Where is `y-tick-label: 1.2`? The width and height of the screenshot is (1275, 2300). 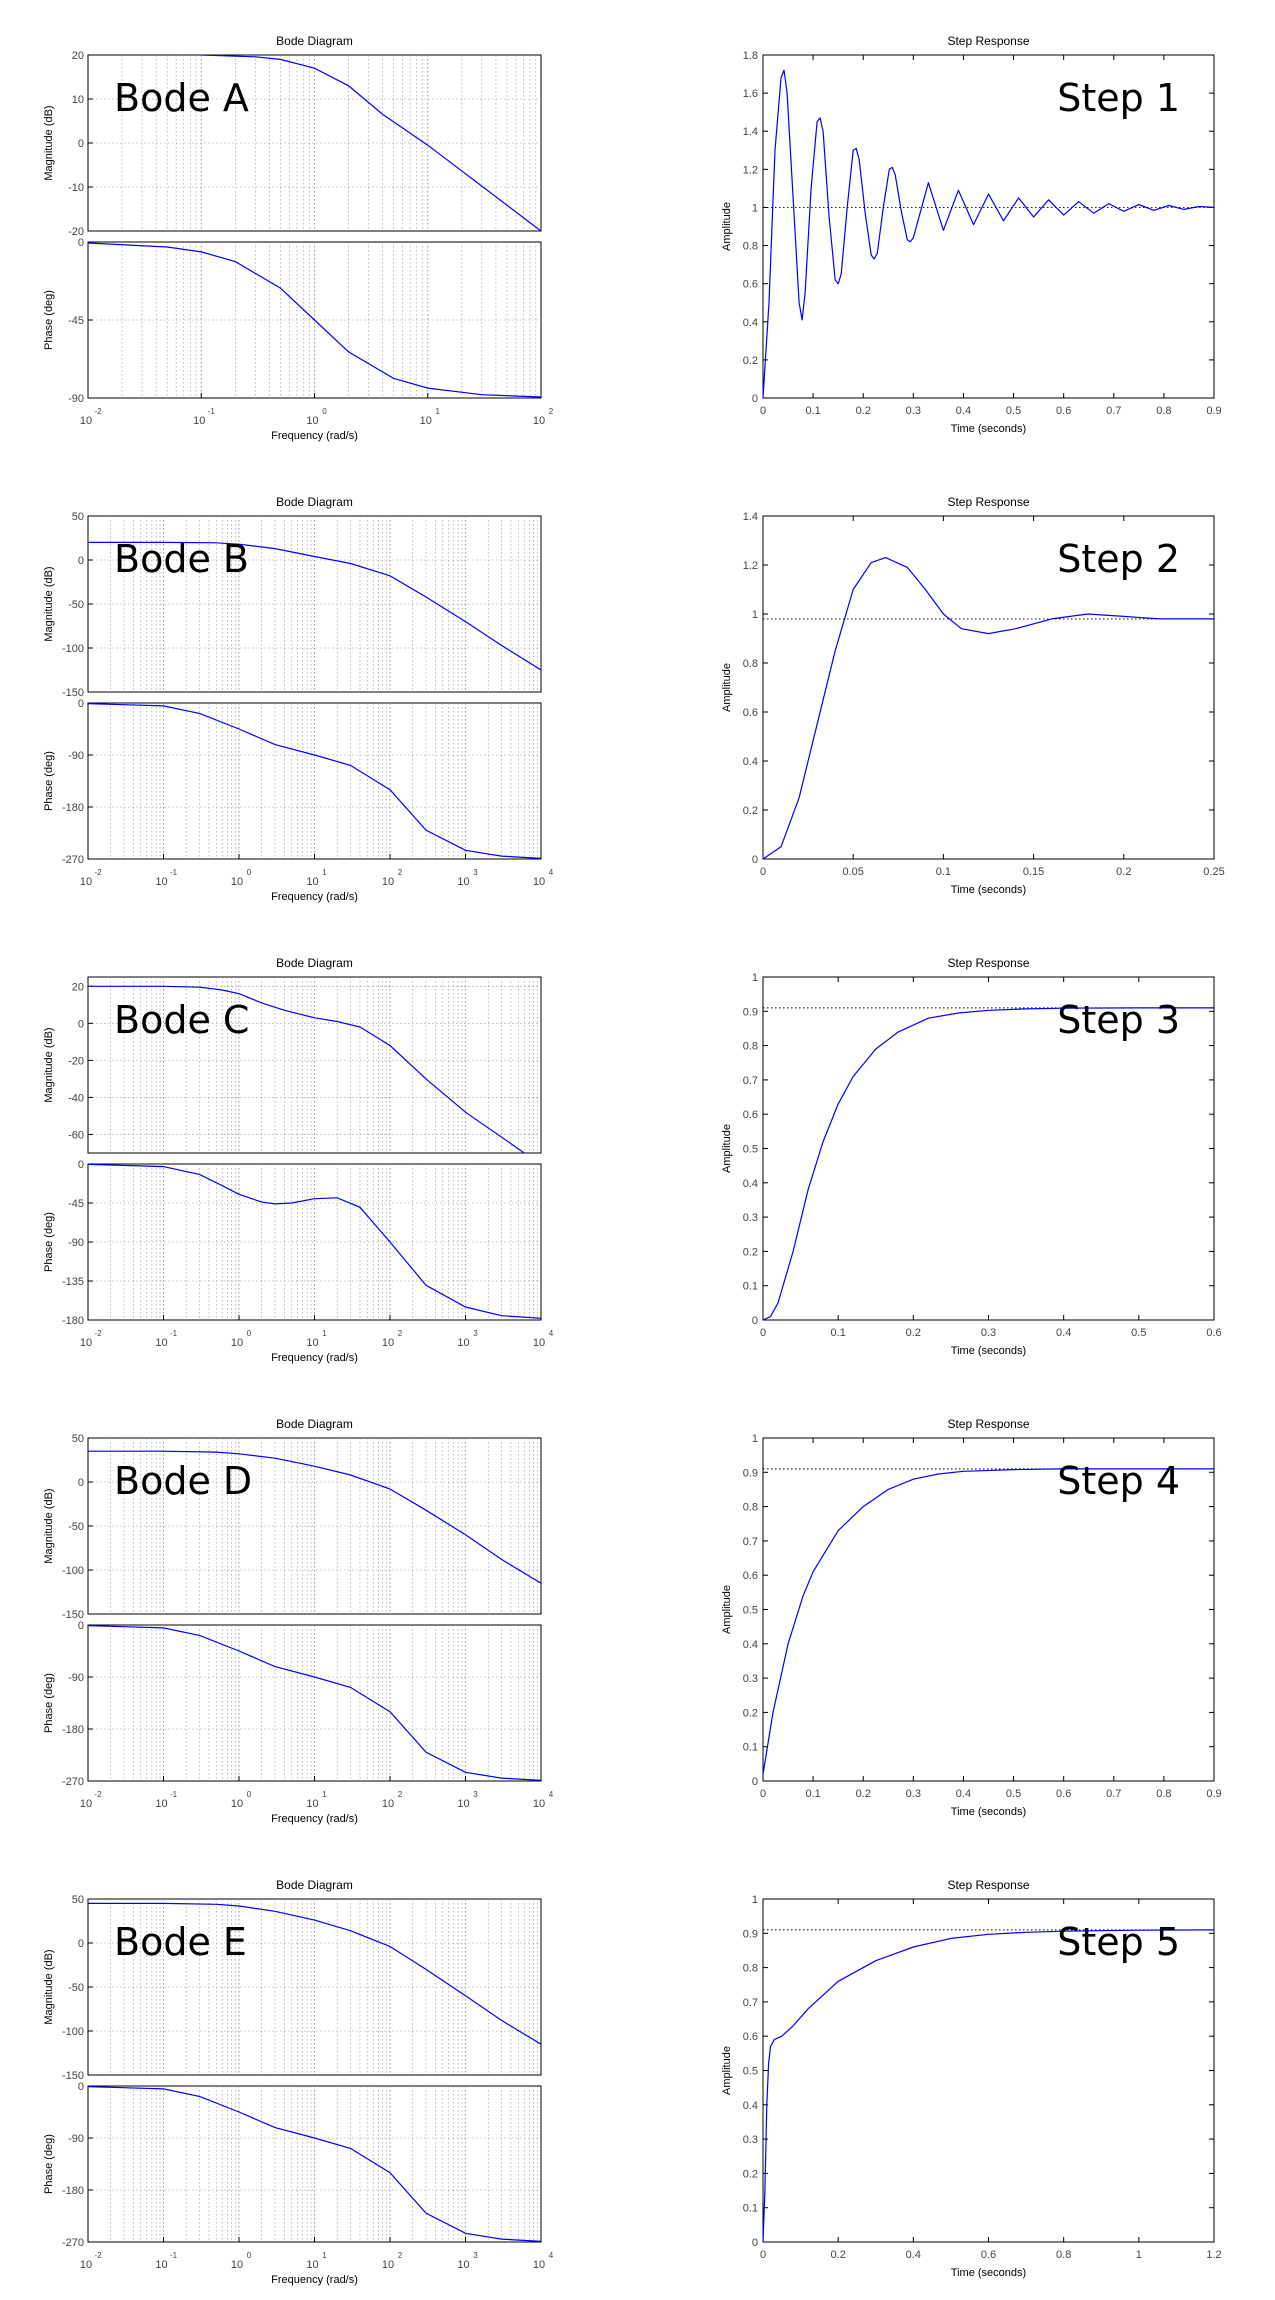 y-tick-label: 1.2 is located at coordinates (750, 170).